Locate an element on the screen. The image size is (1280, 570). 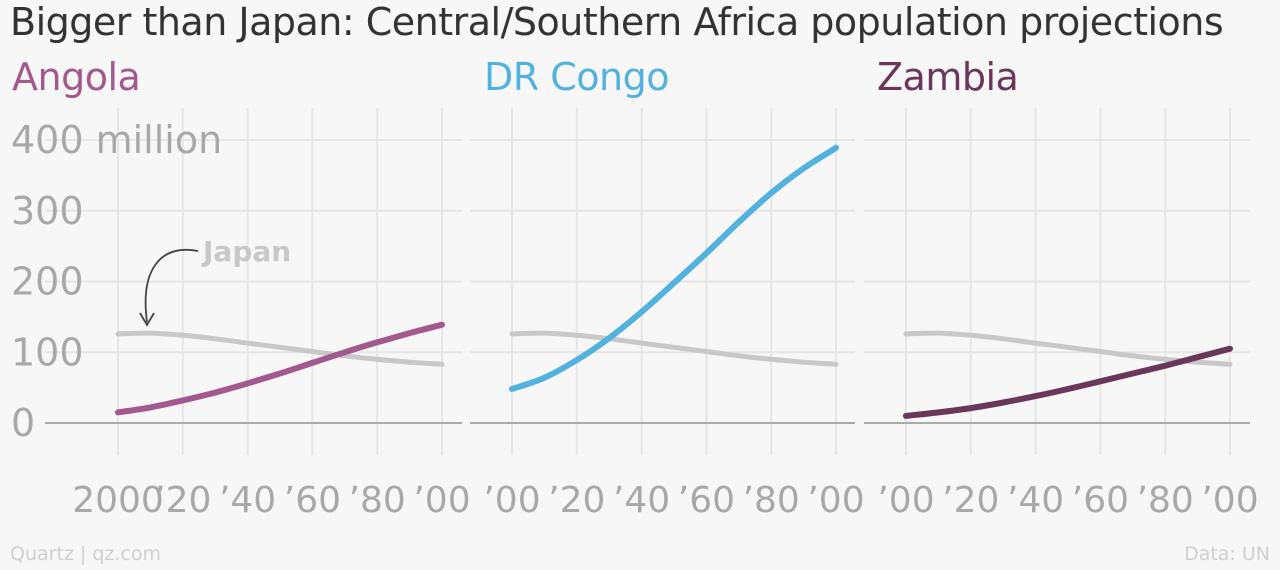
y-tick-label: 200 is located at coordinates (47, 282).